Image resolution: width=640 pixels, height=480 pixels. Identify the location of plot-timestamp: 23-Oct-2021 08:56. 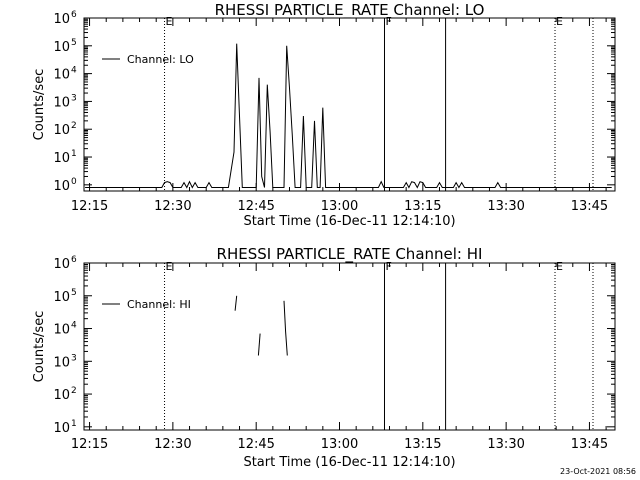
(598, 471).